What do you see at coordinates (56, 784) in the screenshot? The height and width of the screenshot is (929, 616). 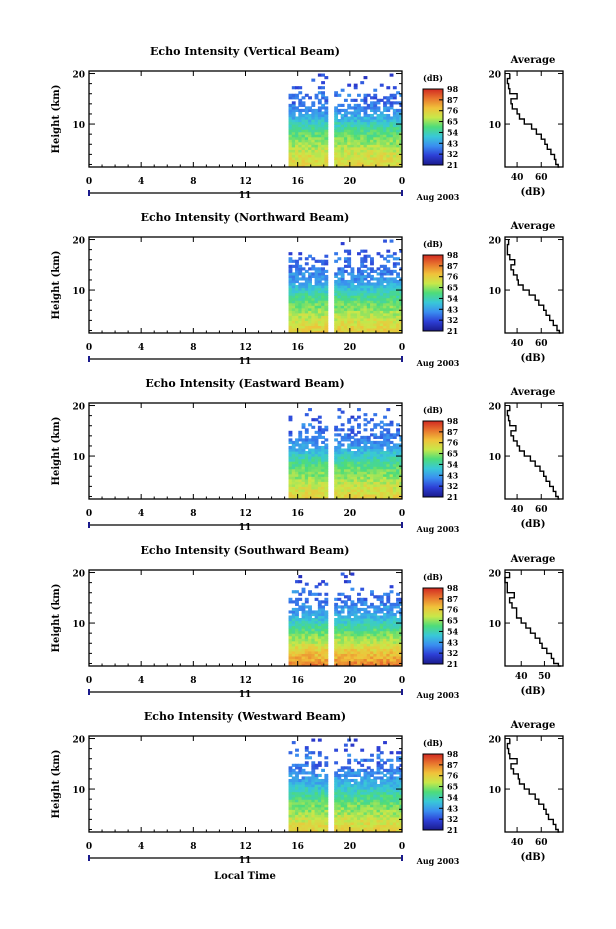 I see `y-axis-label: Height (km)` at bounding box center [56, 784].